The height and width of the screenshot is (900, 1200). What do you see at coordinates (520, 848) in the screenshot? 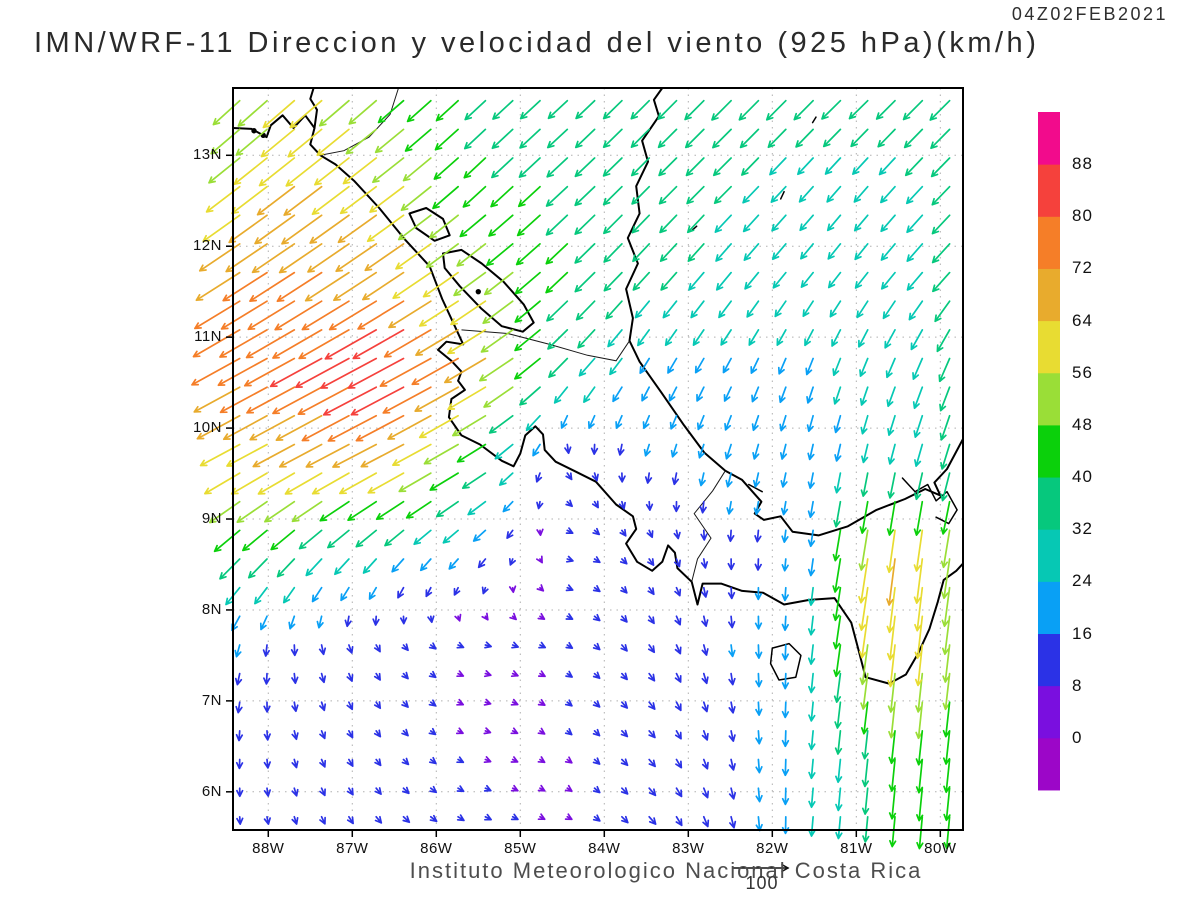
I see `lon-tick-label: 85W` at bounding box center [520, 848].